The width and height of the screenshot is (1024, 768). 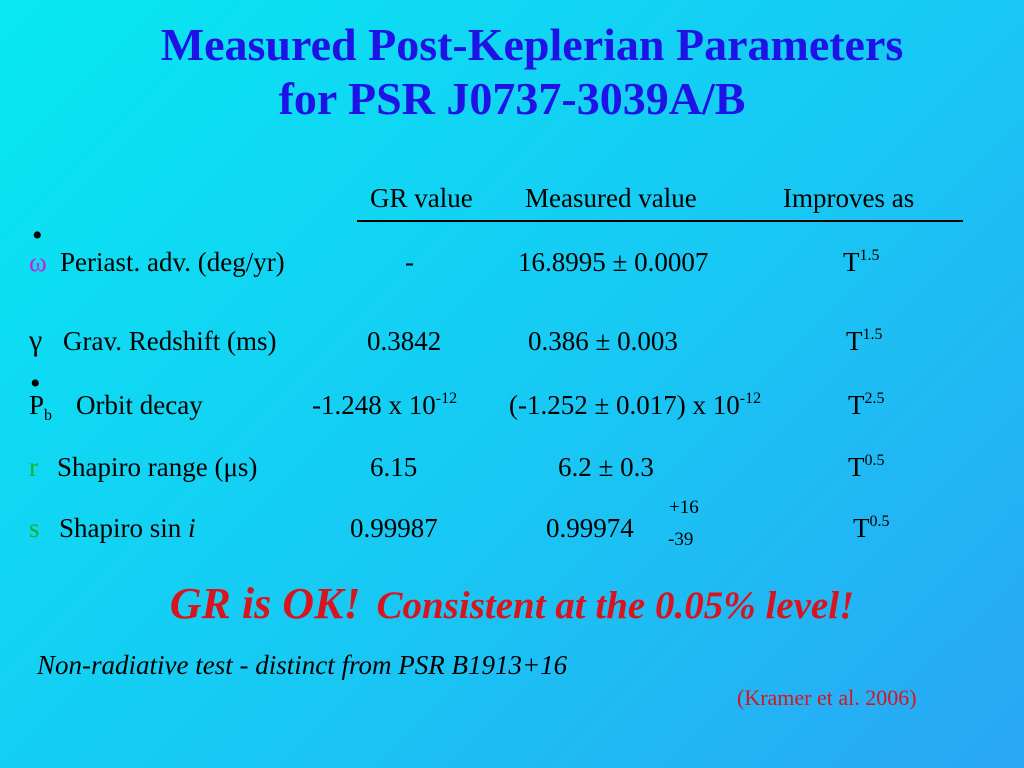 I want to click on row-label: Periast. adv. (deg/yr), so click(x=172, y=262).